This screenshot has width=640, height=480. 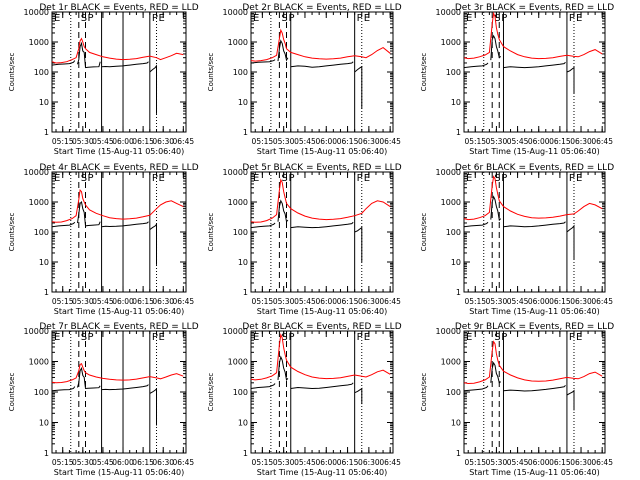 I want to click on panel-title: Det 5r BLACK = Events, RED = LLD, so click(x=321, y=168).